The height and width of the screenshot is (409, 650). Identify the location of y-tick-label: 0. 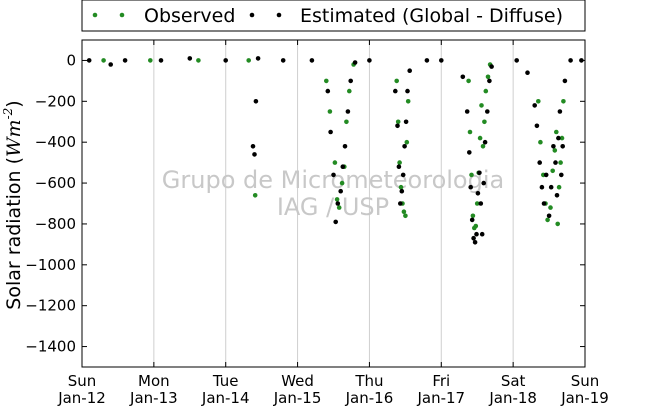
(71, 60).